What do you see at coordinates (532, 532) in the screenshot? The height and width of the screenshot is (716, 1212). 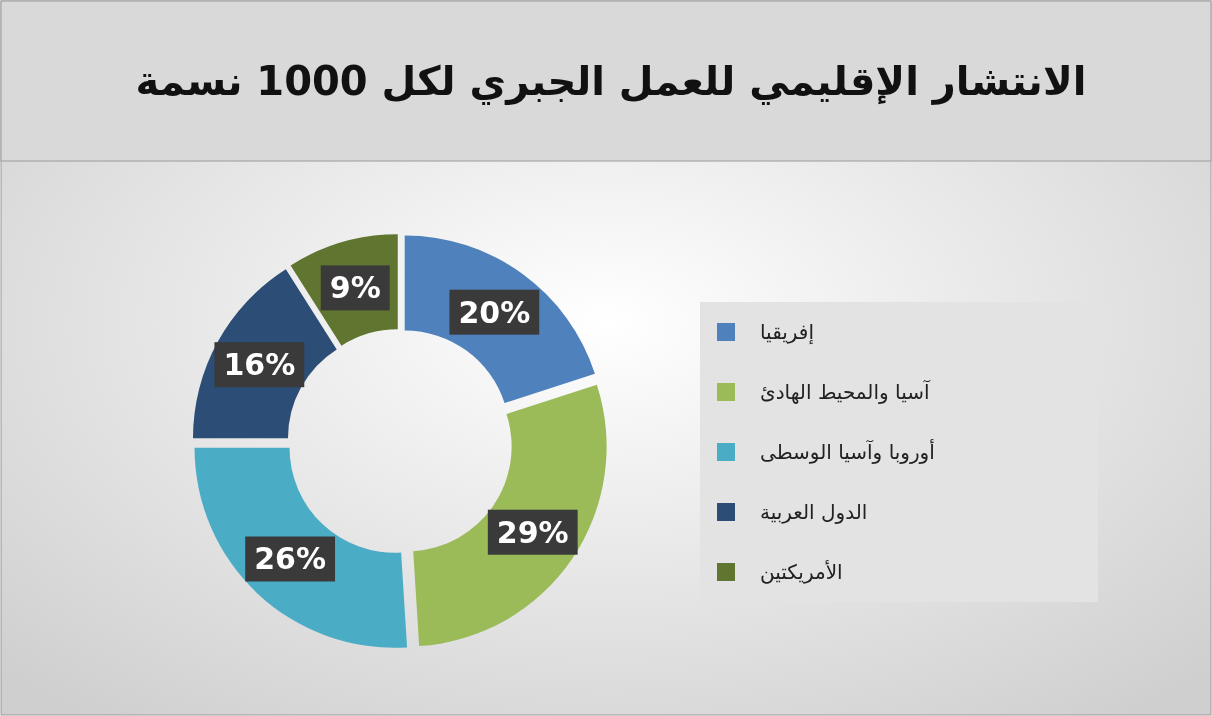 I see `data-label: 29%` at bounding box center [532, 532].